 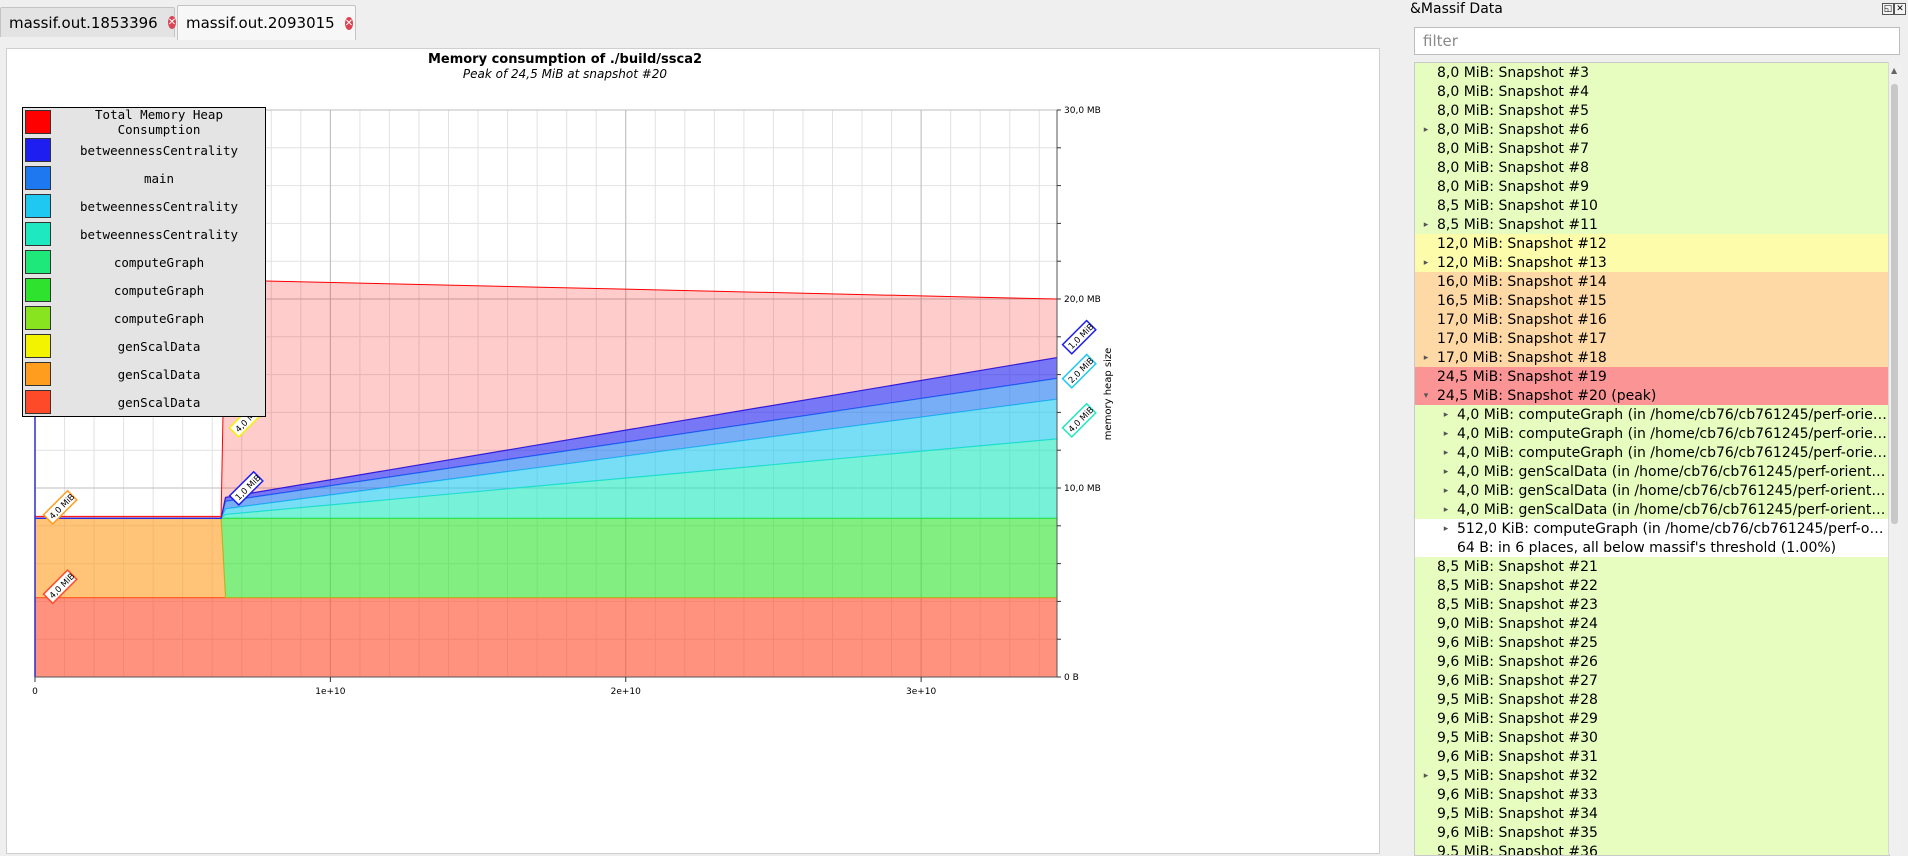 I want to click on row-label: 9,5 MiB: Snapshot #30, so click(x=1517, y=738).